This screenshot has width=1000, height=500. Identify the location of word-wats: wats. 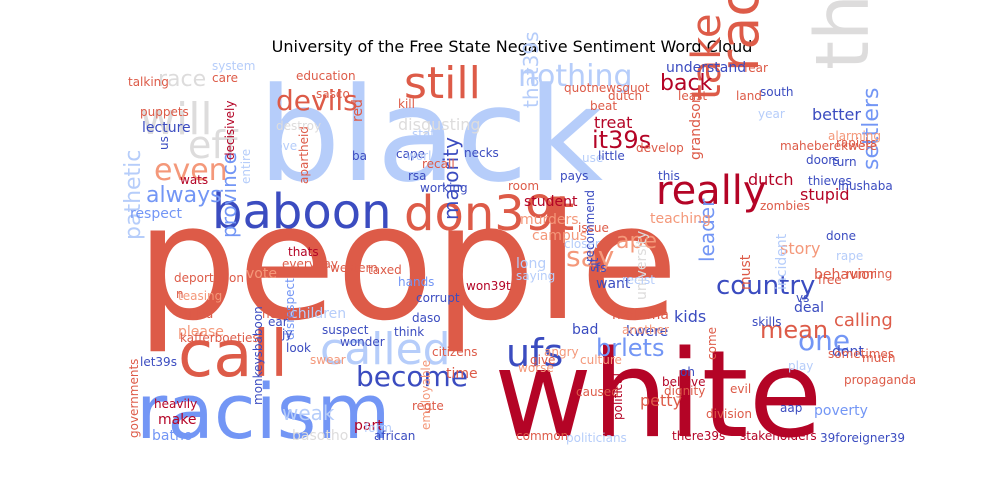
(194, 180).